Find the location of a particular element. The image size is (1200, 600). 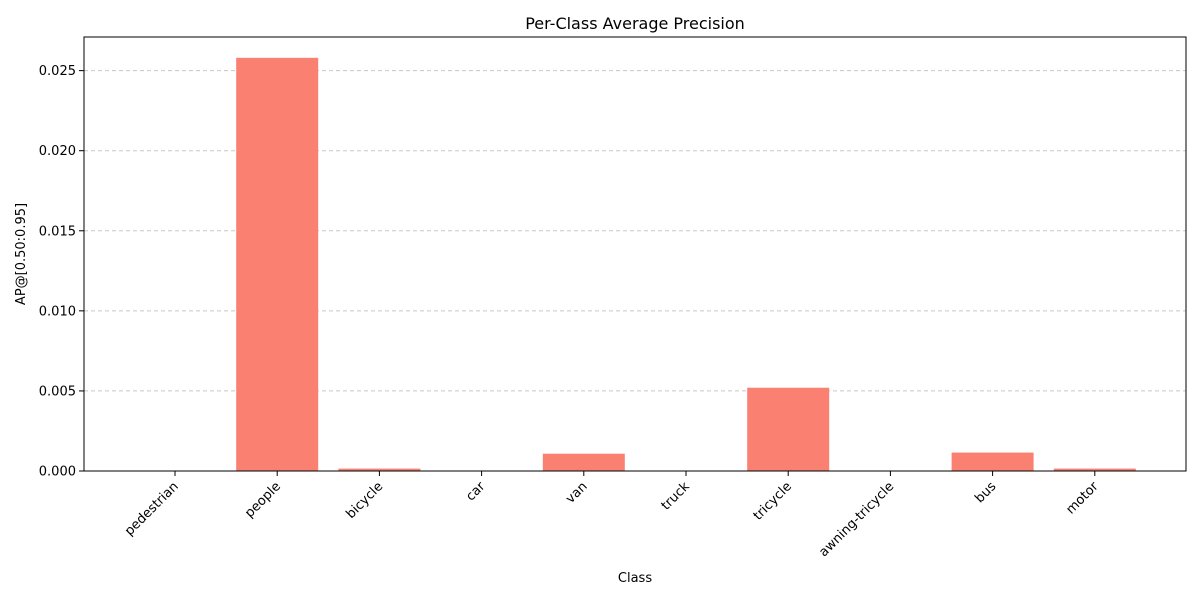

y-tick-label: 0.000 is located at coordinates (57, 472).